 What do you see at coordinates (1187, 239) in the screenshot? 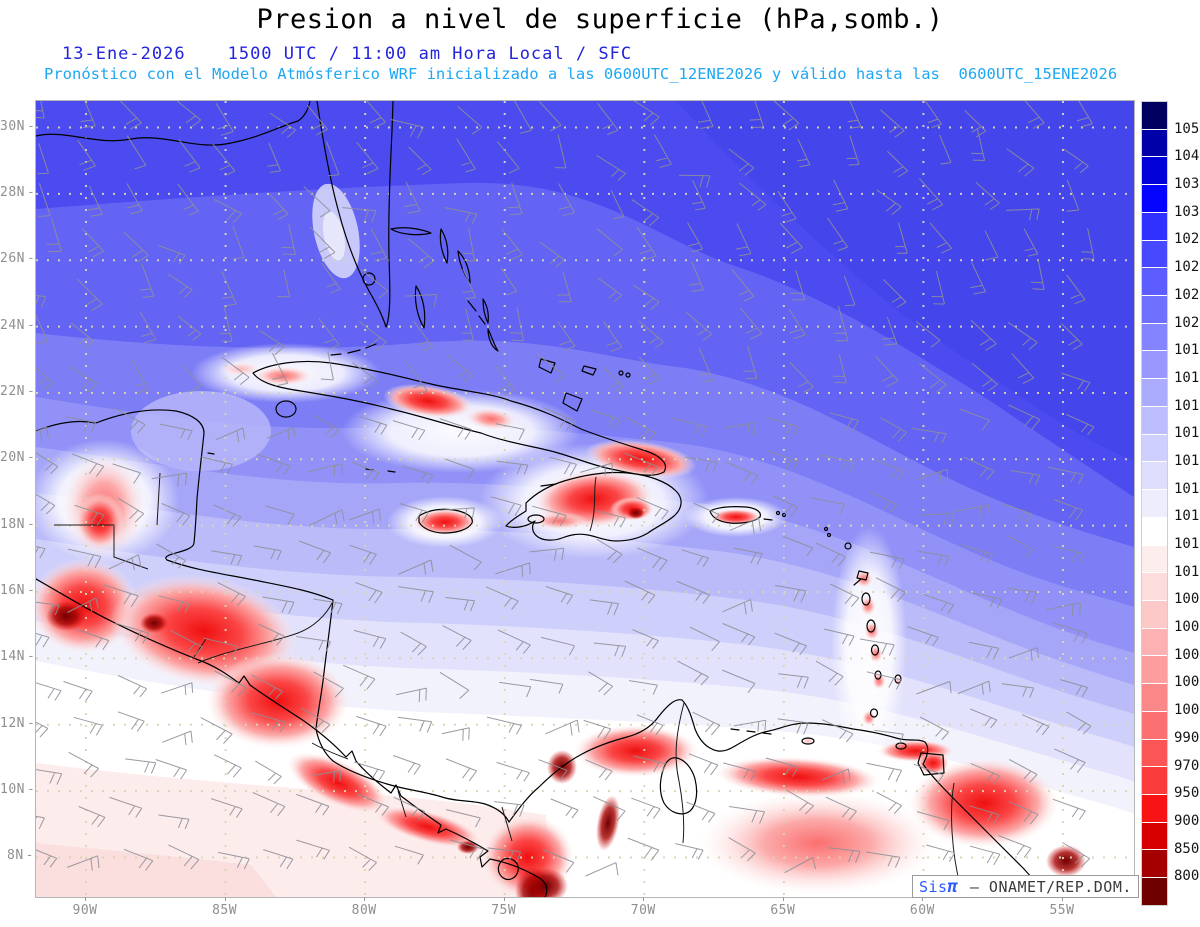
I see `colorbar-value: 1028` at bounding box center [1187, 239].